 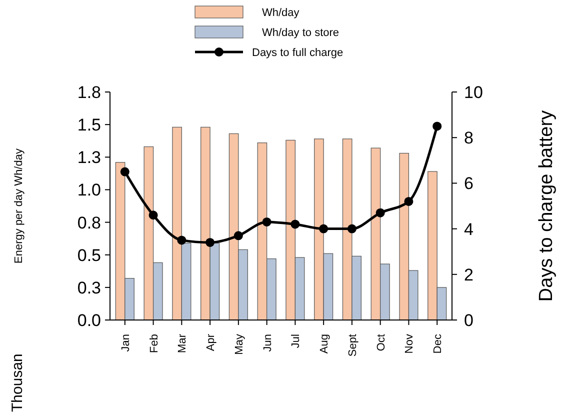 I want to click on x-tick-label: Mar, so click(x=182, y=343).